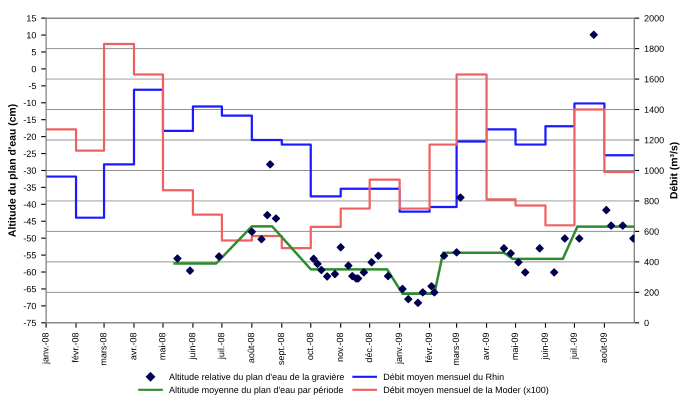  Describe the element at coordinates (133, 346) in the screenshot. I see `x-tick-label: avr.-08` at that location.